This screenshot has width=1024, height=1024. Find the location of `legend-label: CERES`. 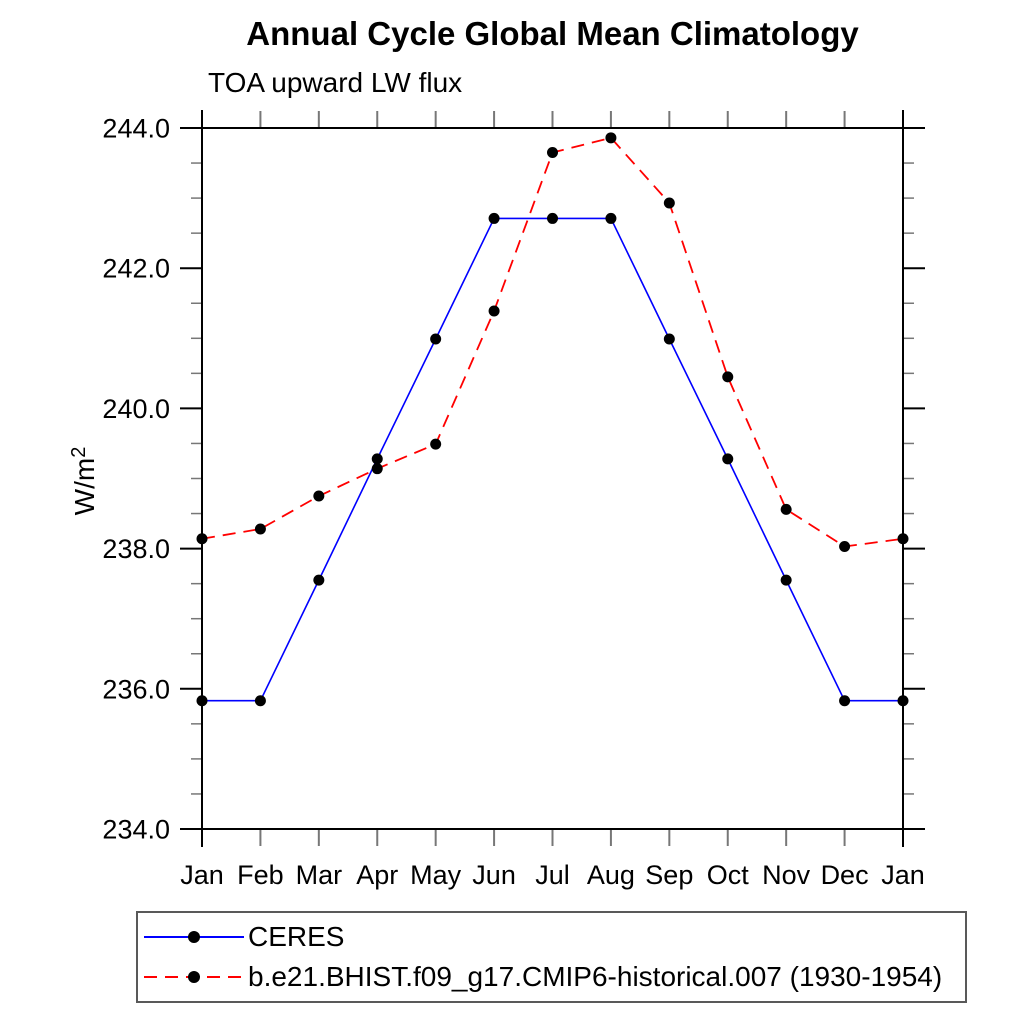

legend-label: CERES is located at coordinates (296, 936).